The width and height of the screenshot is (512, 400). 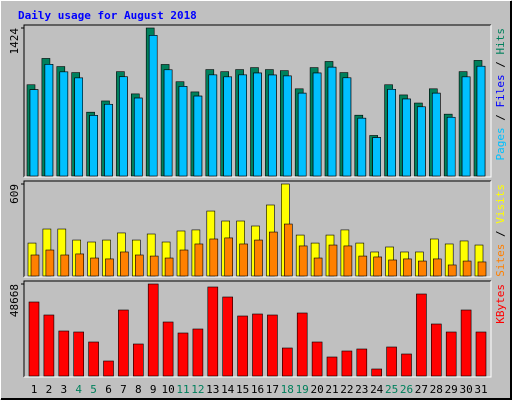 I want to click on x-tick-label: 11, so click(x=182, y=389).